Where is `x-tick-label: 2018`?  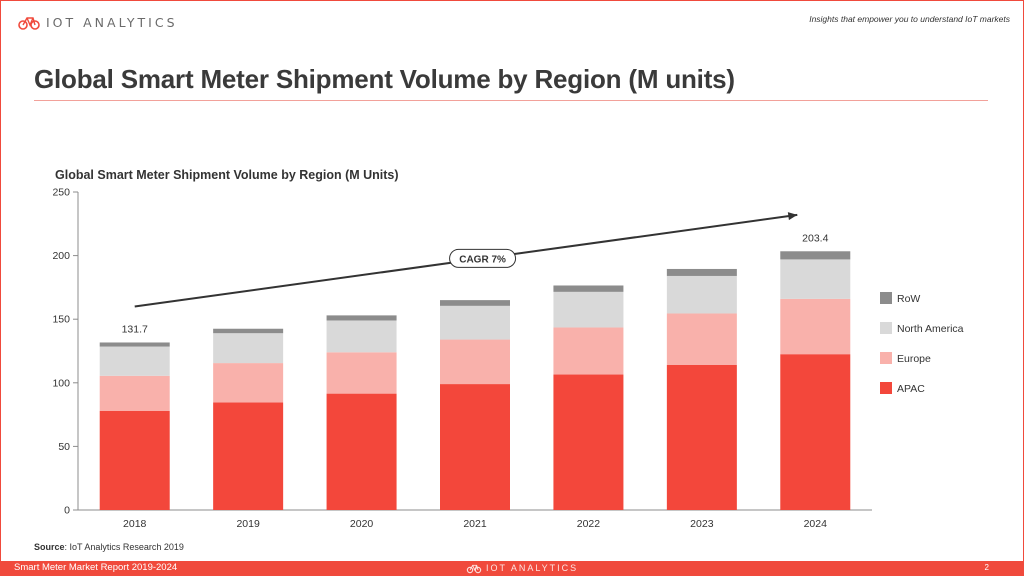
x-tick-label: 2018 is located at coordinates (135, 524).